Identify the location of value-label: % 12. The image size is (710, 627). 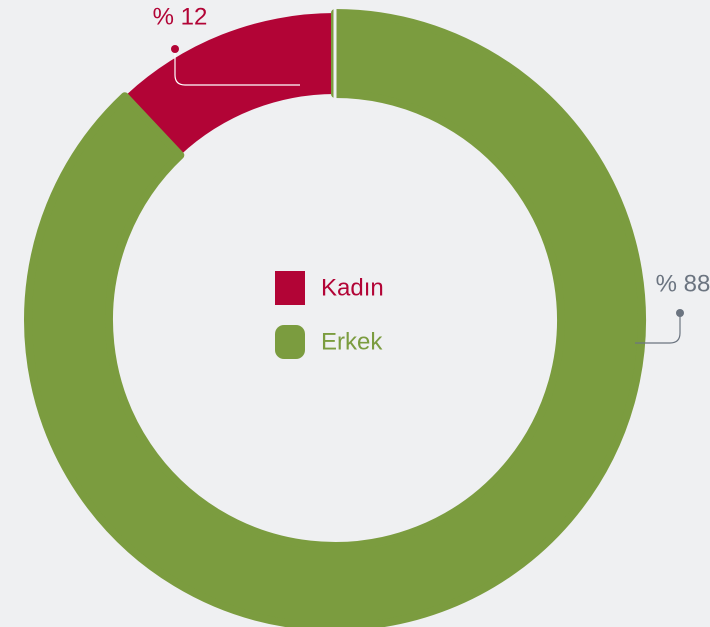
(180, 16).